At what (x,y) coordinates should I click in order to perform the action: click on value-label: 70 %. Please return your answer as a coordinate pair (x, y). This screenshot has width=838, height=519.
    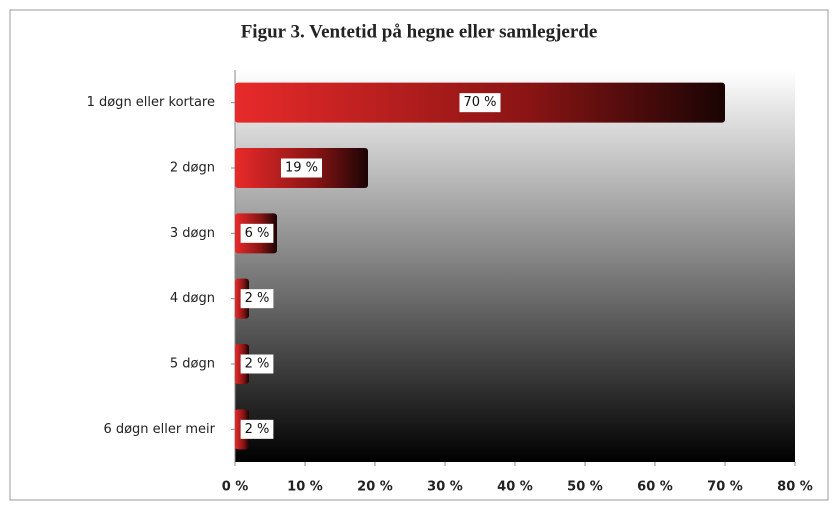
    Looking at the image, I should click on (479, 102).